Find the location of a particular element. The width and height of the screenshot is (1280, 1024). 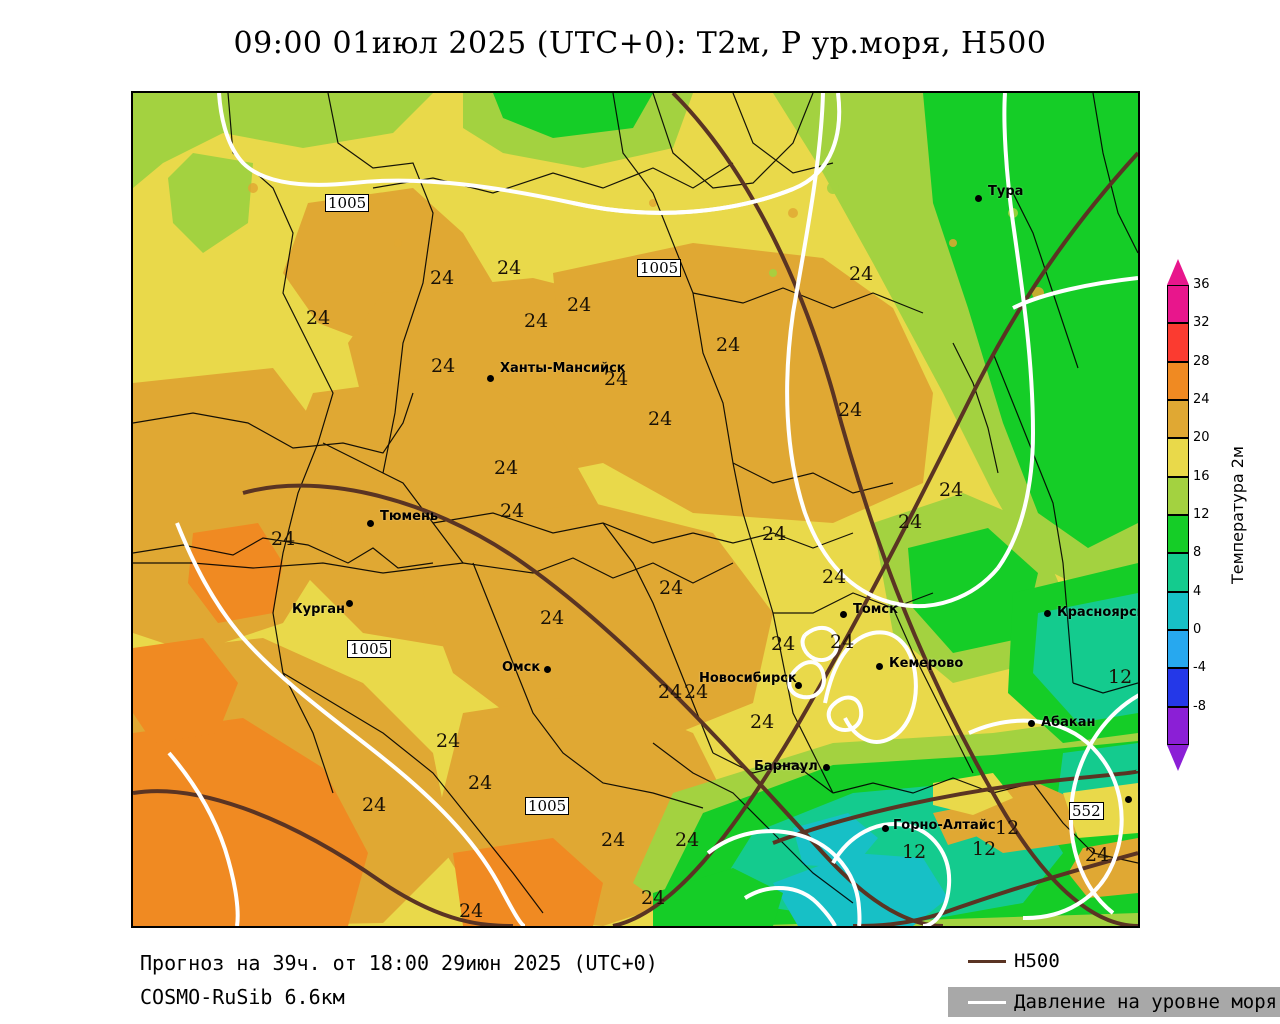

temp-contour-label-4: 24 is located at coordinates (579, 305).